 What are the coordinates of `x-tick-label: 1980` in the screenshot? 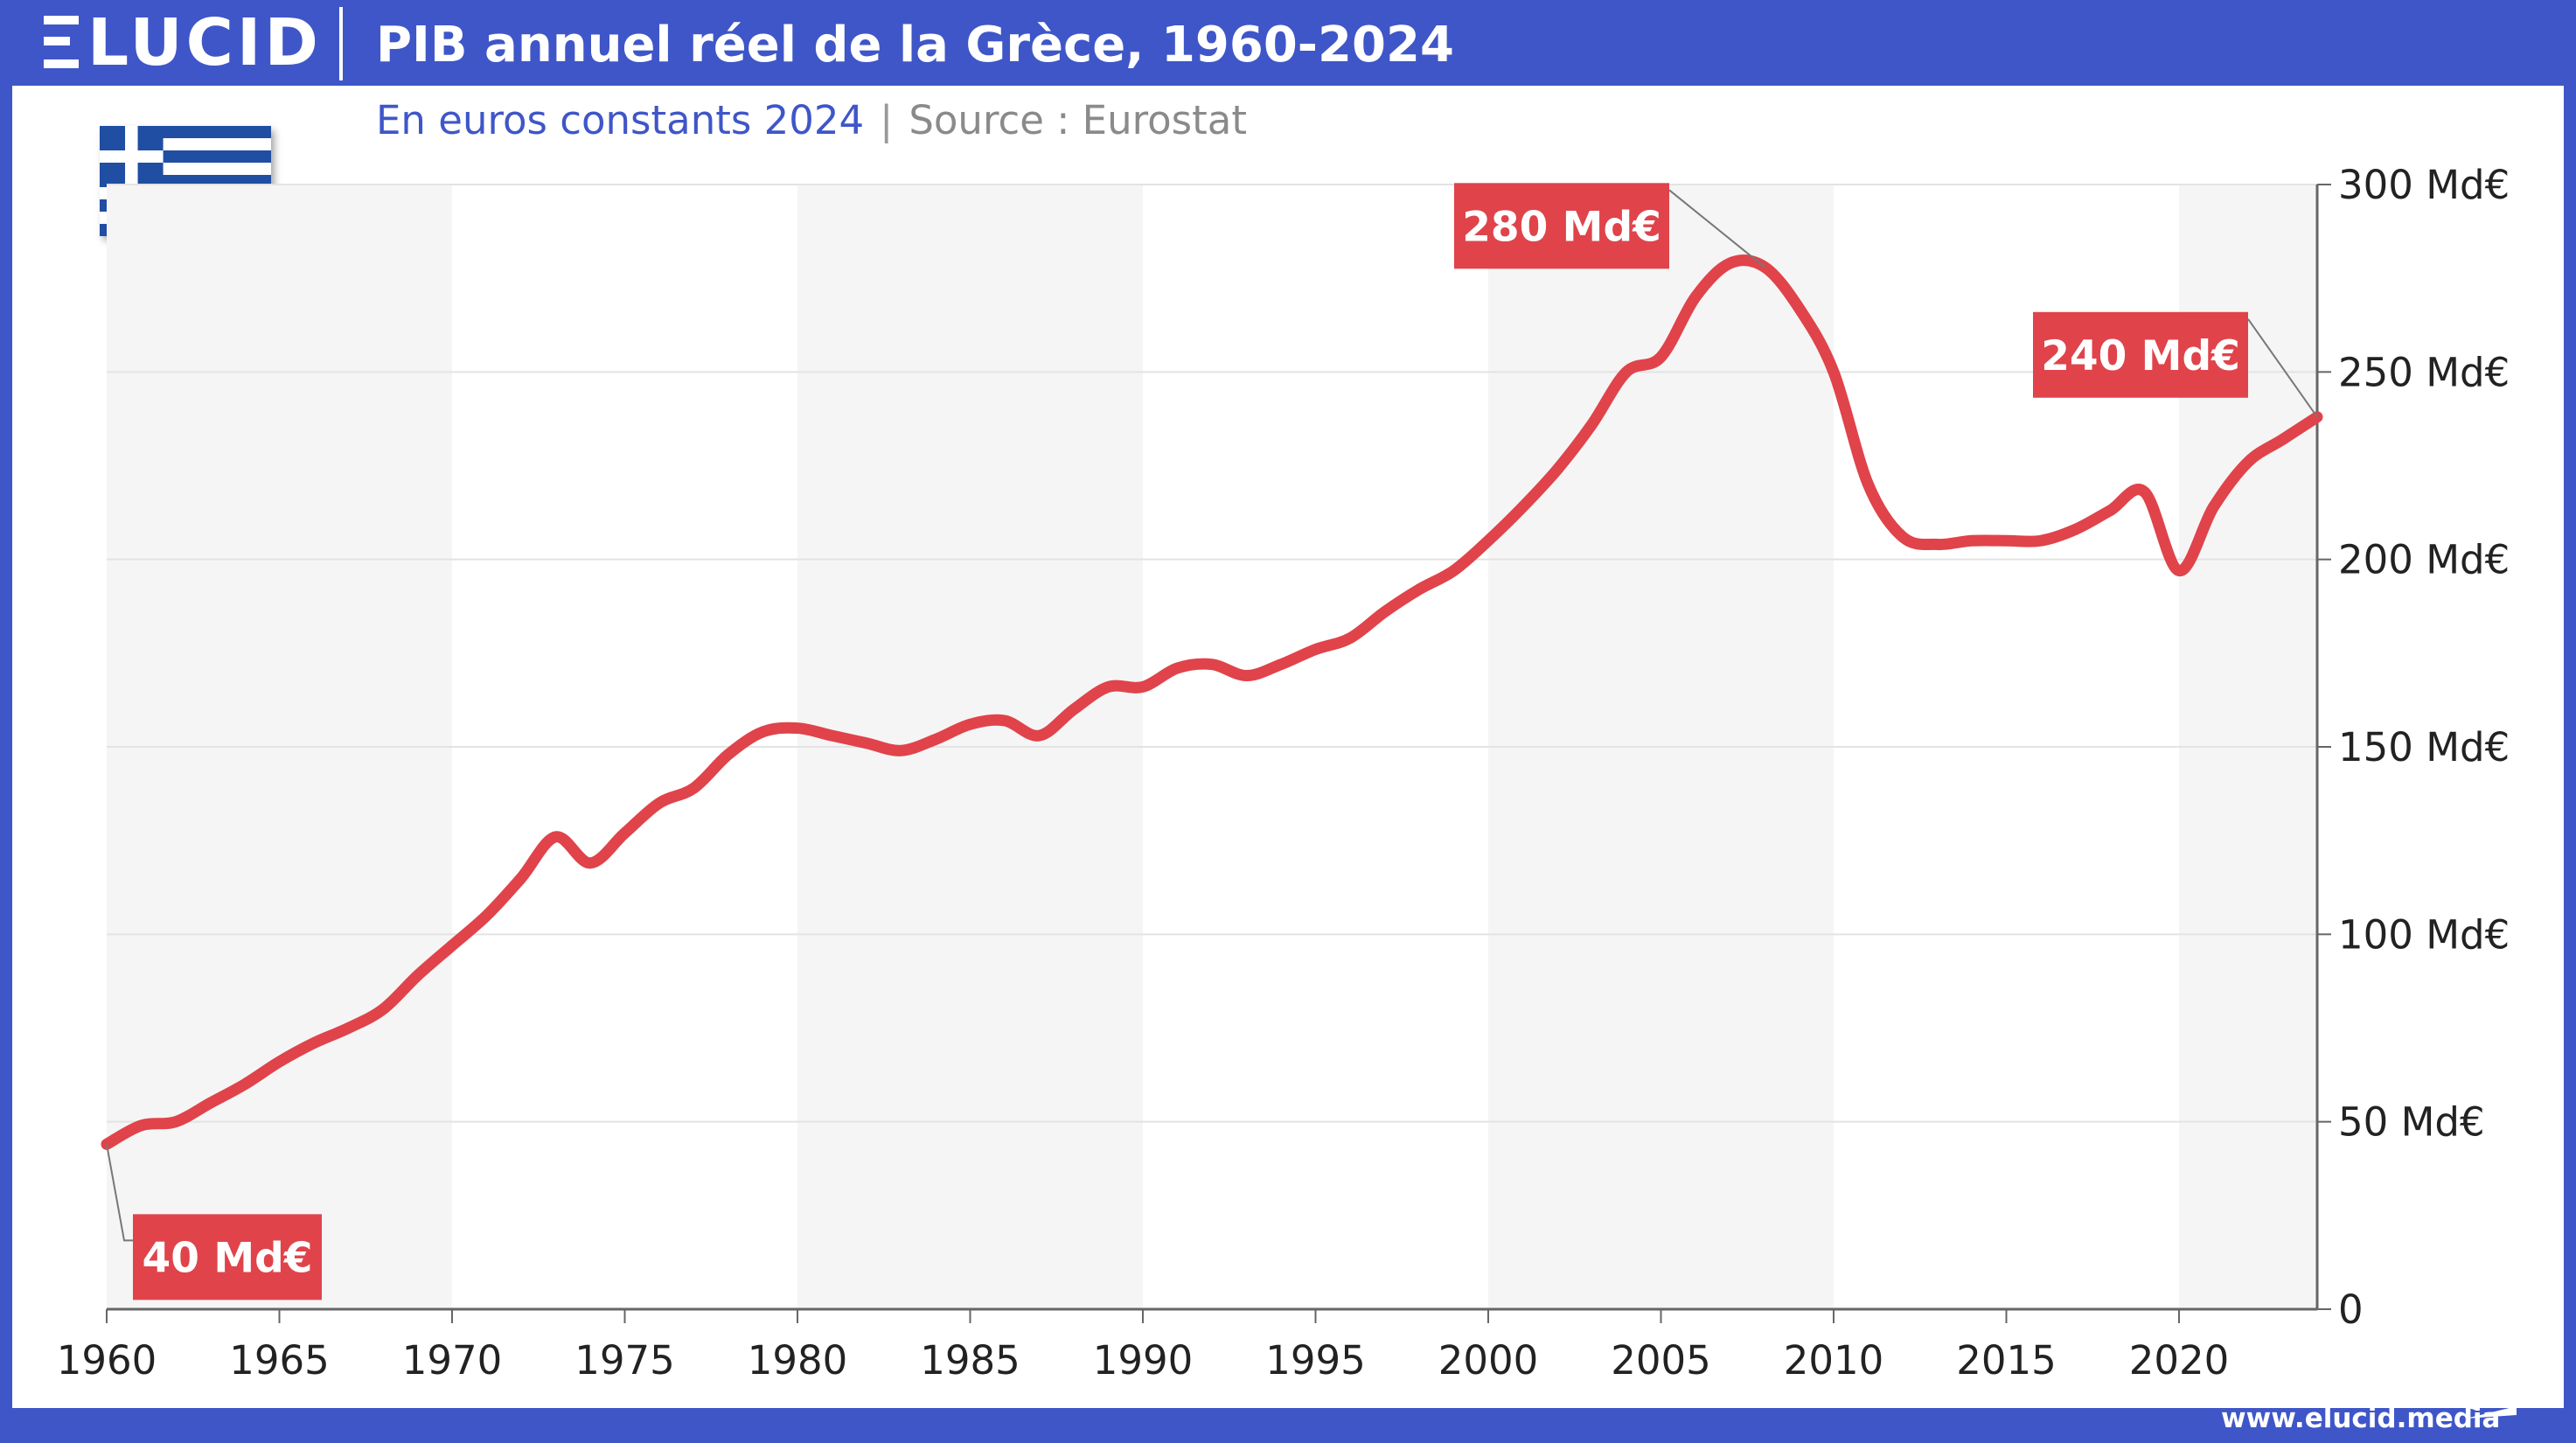 It's located at (798, 1360).